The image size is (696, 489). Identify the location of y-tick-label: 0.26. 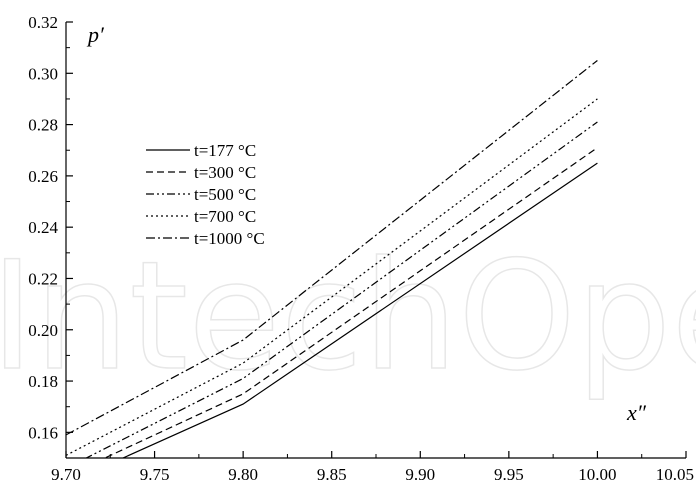
(43, 176).